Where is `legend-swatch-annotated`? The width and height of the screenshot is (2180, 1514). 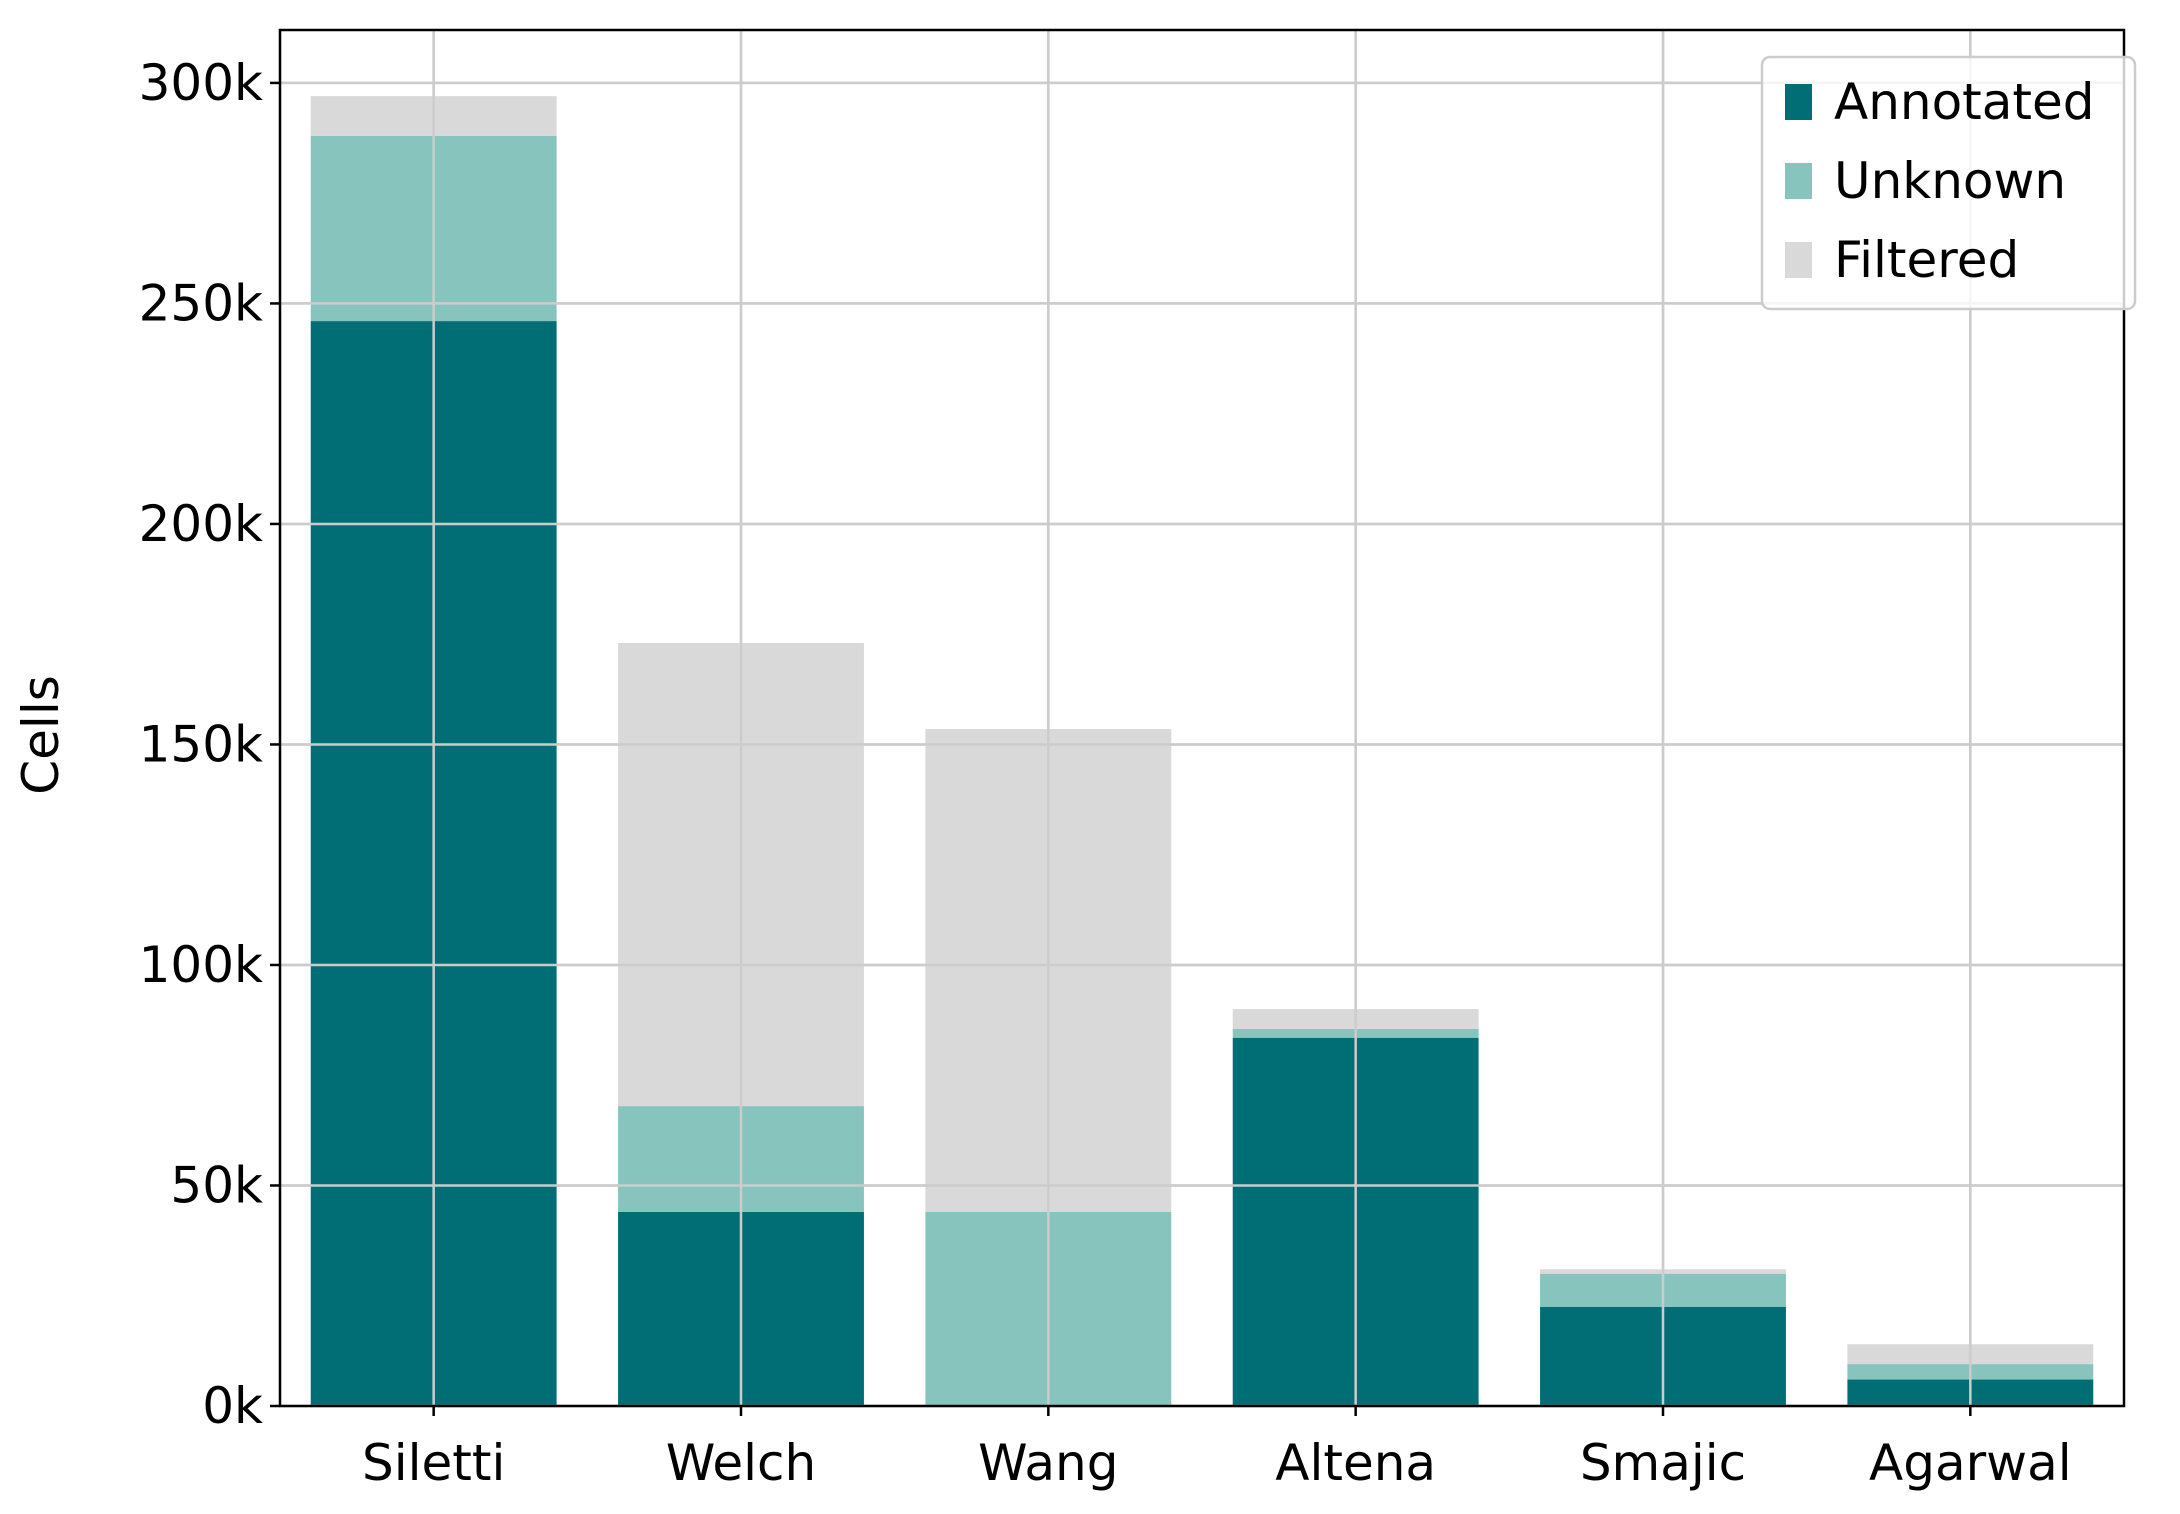 legend-swatch-annotated is located at coordinates (1798, 102).